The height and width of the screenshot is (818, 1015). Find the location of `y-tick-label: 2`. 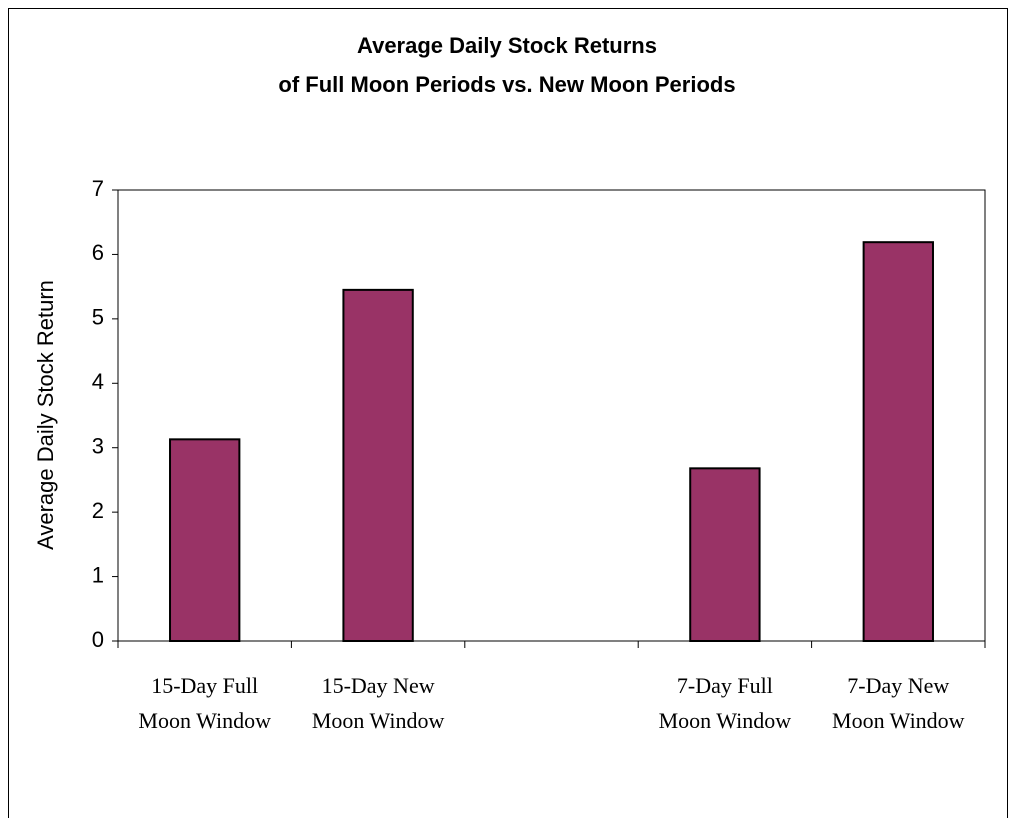

y-tick-label: 2 is located at coordinates (98, 510).